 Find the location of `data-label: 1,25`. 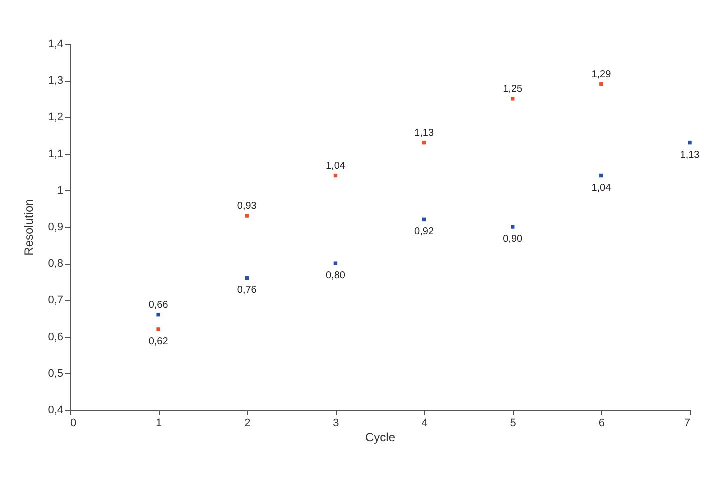

data-label: 1,25 is located at coordinates (513, 89).